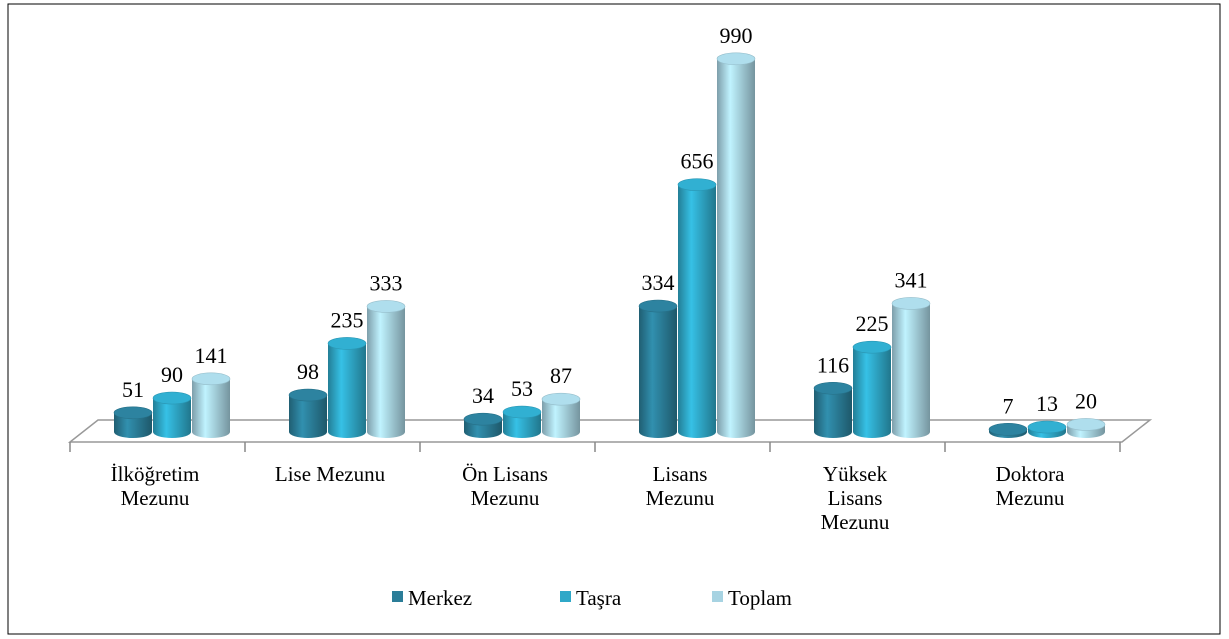 Image resolution: width=1229 pixels, height=639 pixels. Describe the element at coordinates (595, 447) in the screenshot. I see `axis-ticks` at that location.